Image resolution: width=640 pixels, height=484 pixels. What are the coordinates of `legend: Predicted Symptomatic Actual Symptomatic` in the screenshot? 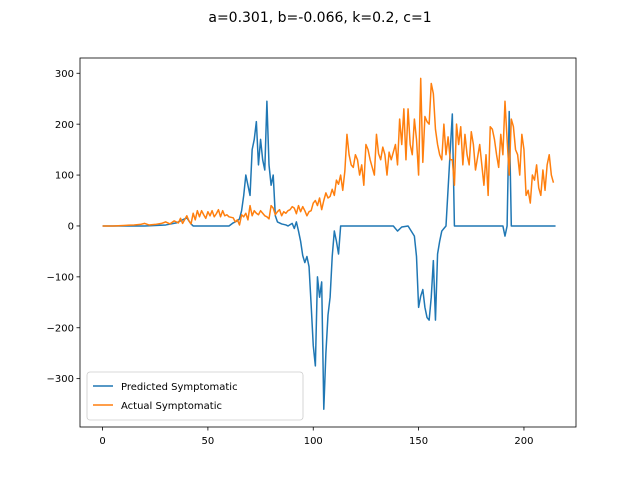 It's located at (195, 396).